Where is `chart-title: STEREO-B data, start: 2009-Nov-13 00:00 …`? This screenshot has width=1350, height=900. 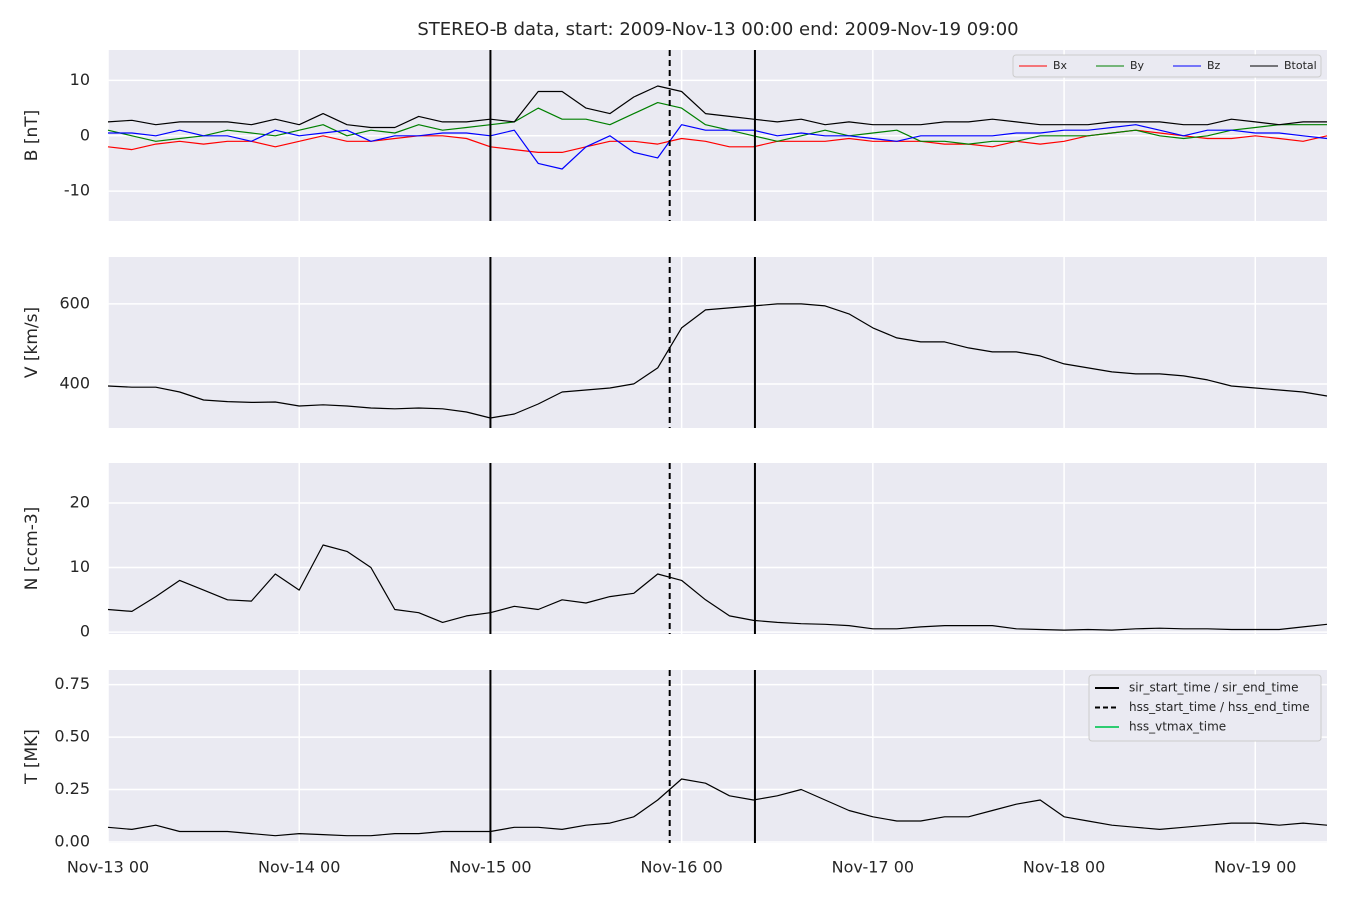 chart-title: STEREO-B data, start: 2009-Nov-13 00:00 … is located at coordinates (717, 29).